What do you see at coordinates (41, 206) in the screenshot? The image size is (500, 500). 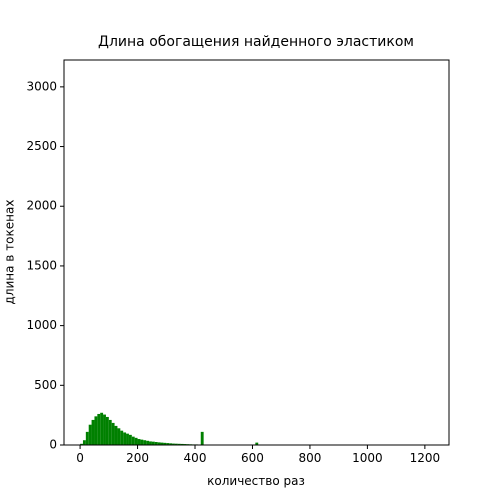 I see `y-tick-label: 2000` at bounding box center [41, 206].